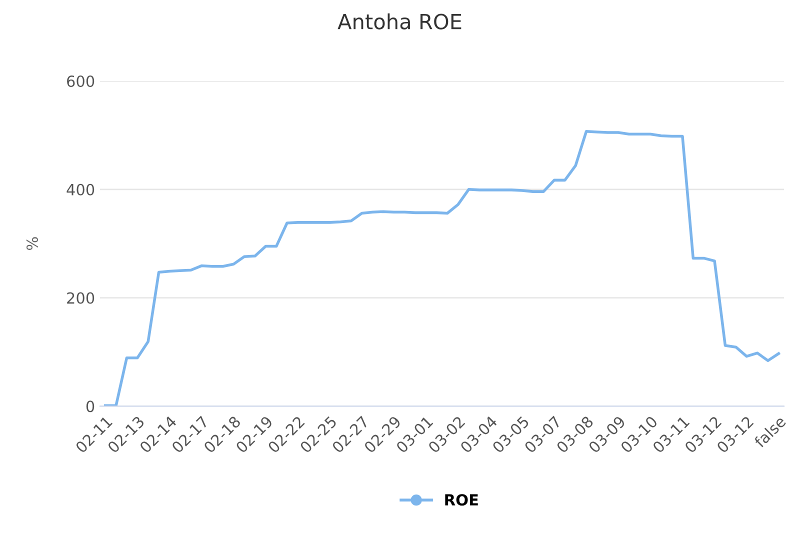 The image size is (800, 533). What do you see at coordinates (90, 406) in the screenshot?
I see `y-tick-label: 0` at bounding box center [90, 406].